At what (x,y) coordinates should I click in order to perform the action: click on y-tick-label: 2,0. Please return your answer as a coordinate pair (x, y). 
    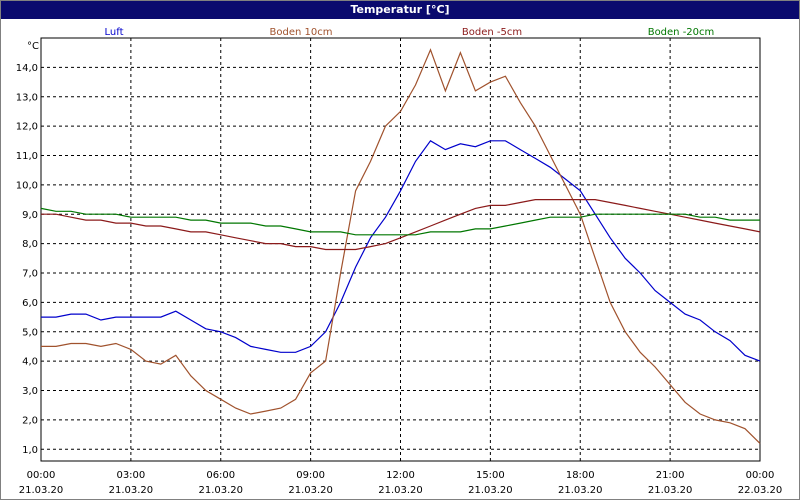
    Looking at the image, I should click on (30, 420).